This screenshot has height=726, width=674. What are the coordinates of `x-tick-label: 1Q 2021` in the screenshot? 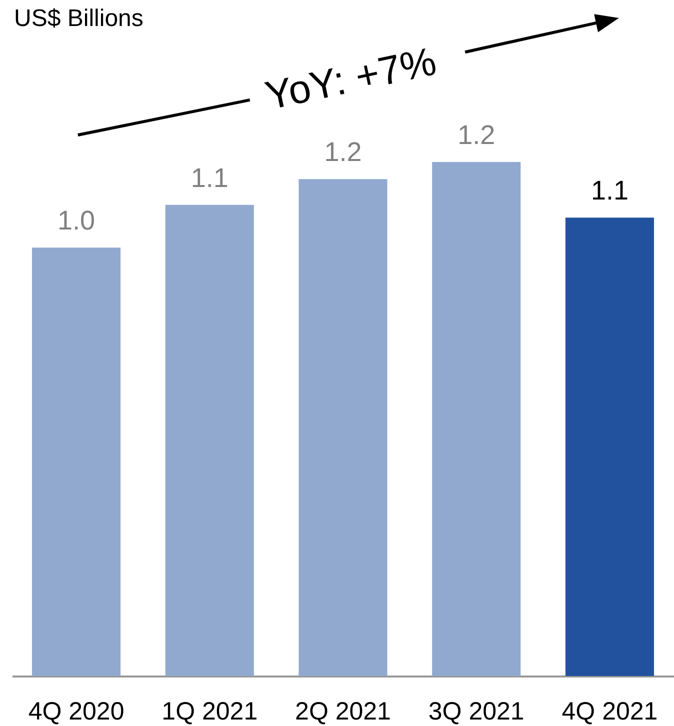 It's located at (210, 712).